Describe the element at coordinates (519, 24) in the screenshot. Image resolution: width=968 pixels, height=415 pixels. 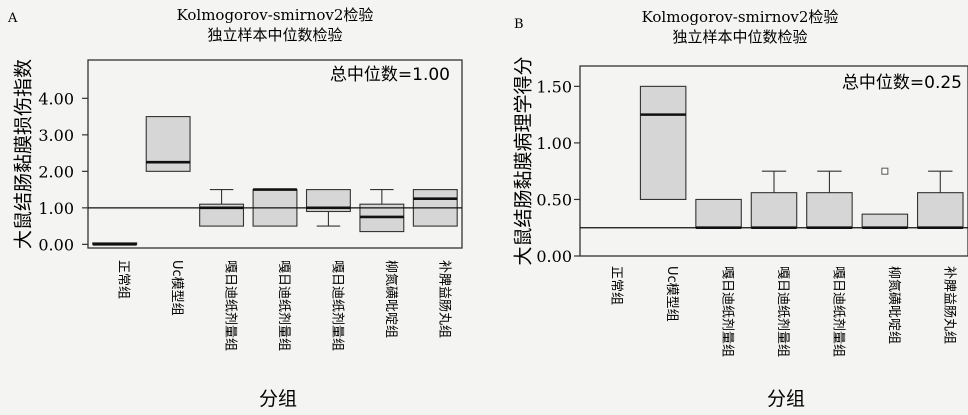
I see `panel-b-label: B` at that location.